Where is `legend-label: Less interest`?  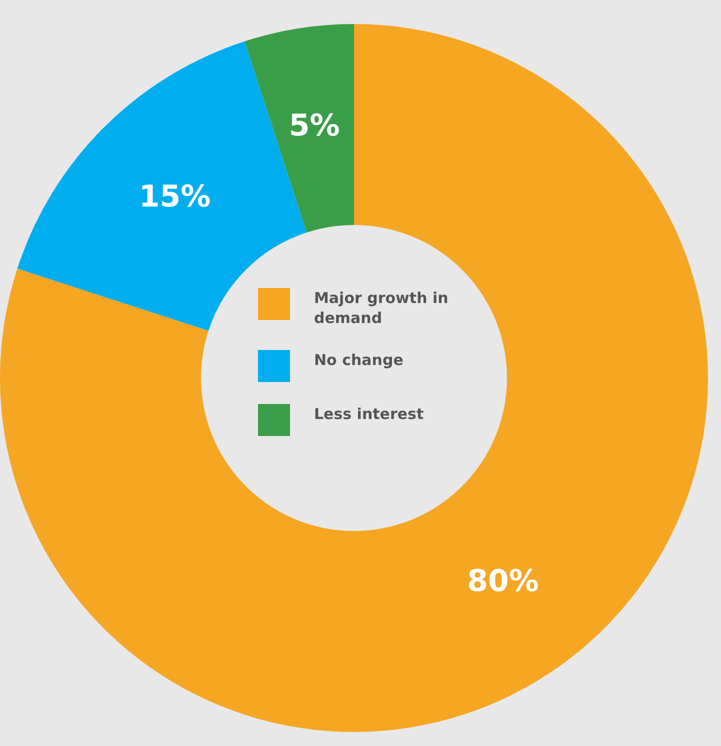
legend-label: Less interest is located at coordinates (369, 414).